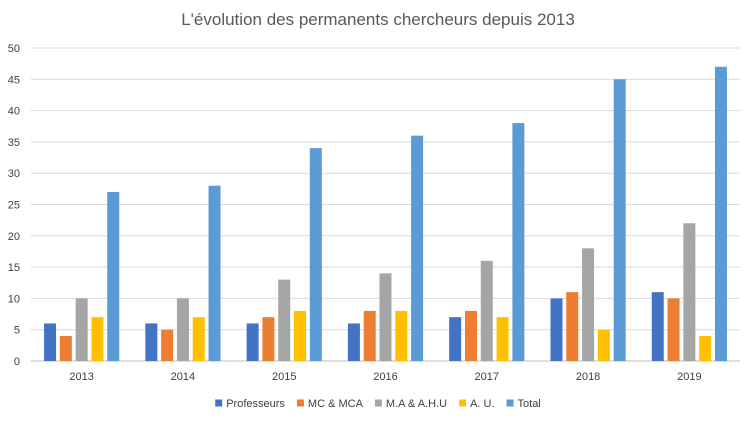  Describe the element at coordinates (588, 377) in the screenshot. I see `x-tick-label: 2018` at that location.